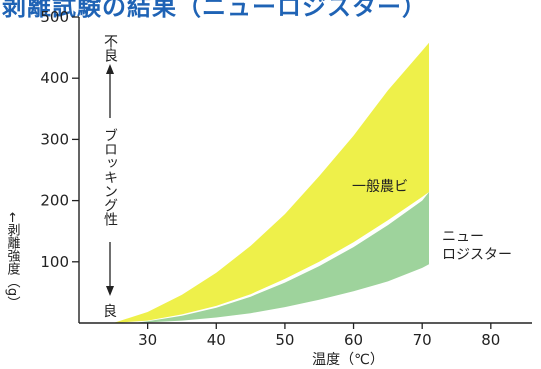 The width and height of the screenshot is (541, 369). I want to click on blocking-bottom-label: 良, so click(110, 312).